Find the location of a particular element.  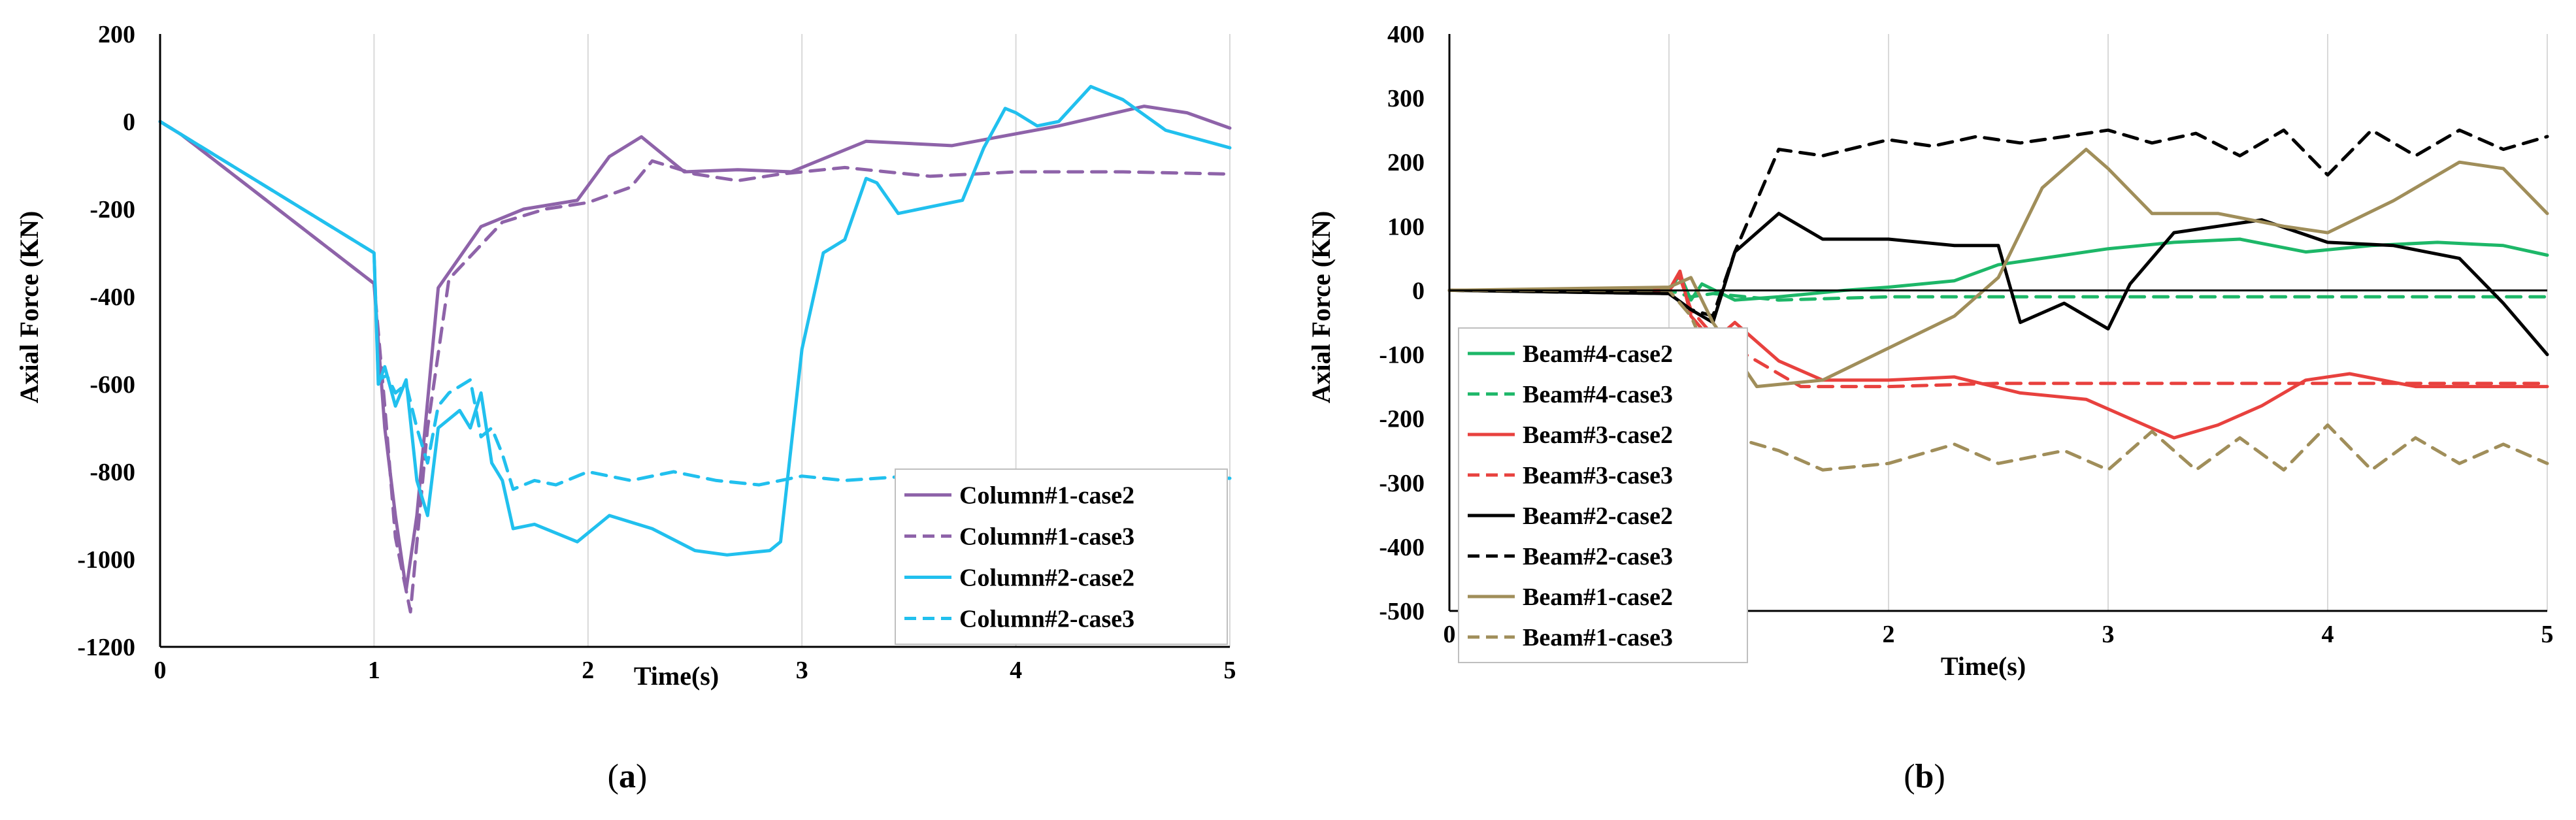

series-line-beam-1-case3 is located at coordinates (1998, 380).